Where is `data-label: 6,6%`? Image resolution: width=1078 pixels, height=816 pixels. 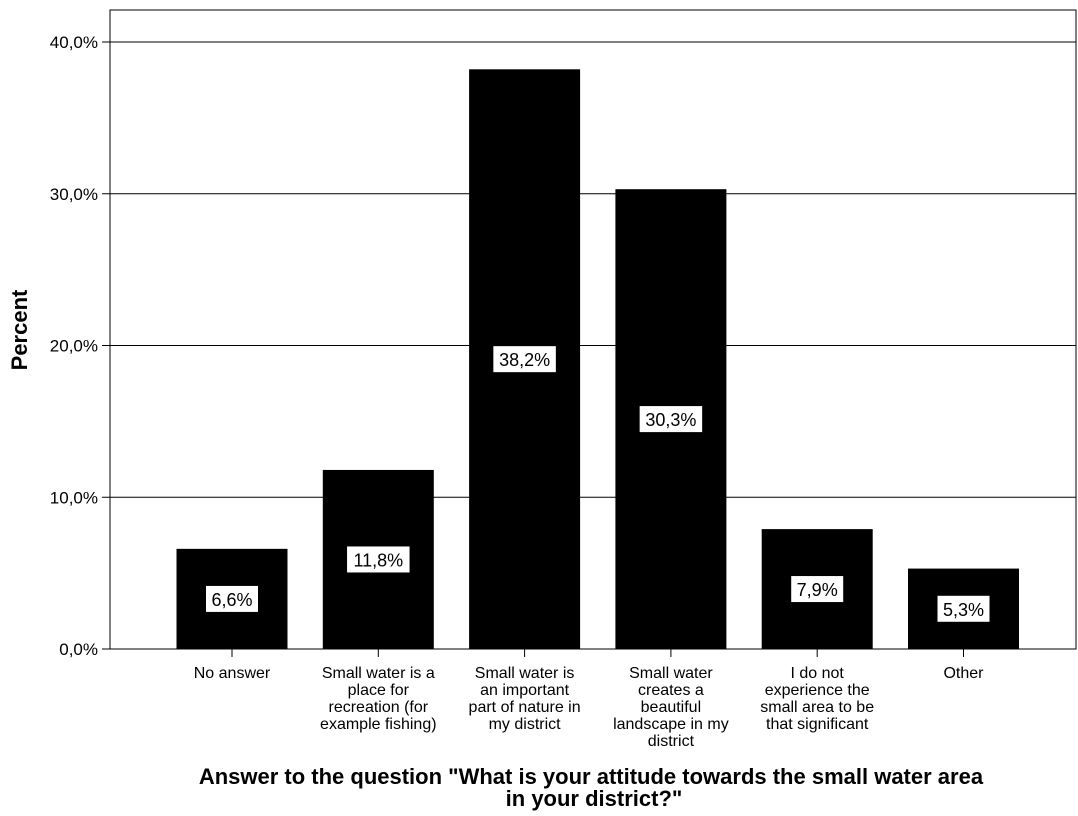
data-label: 6,6% is located at coordinates (231, 600).